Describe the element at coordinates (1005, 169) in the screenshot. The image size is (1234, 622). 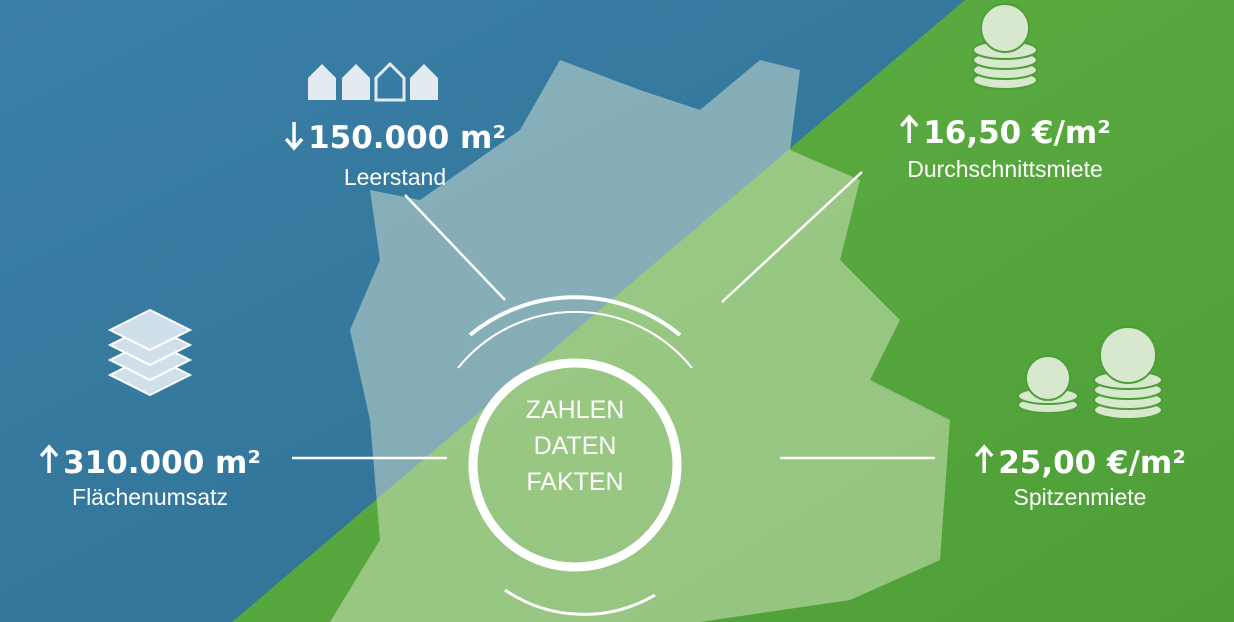
I see `stat-label: Durchschnittsmiete` at that location.